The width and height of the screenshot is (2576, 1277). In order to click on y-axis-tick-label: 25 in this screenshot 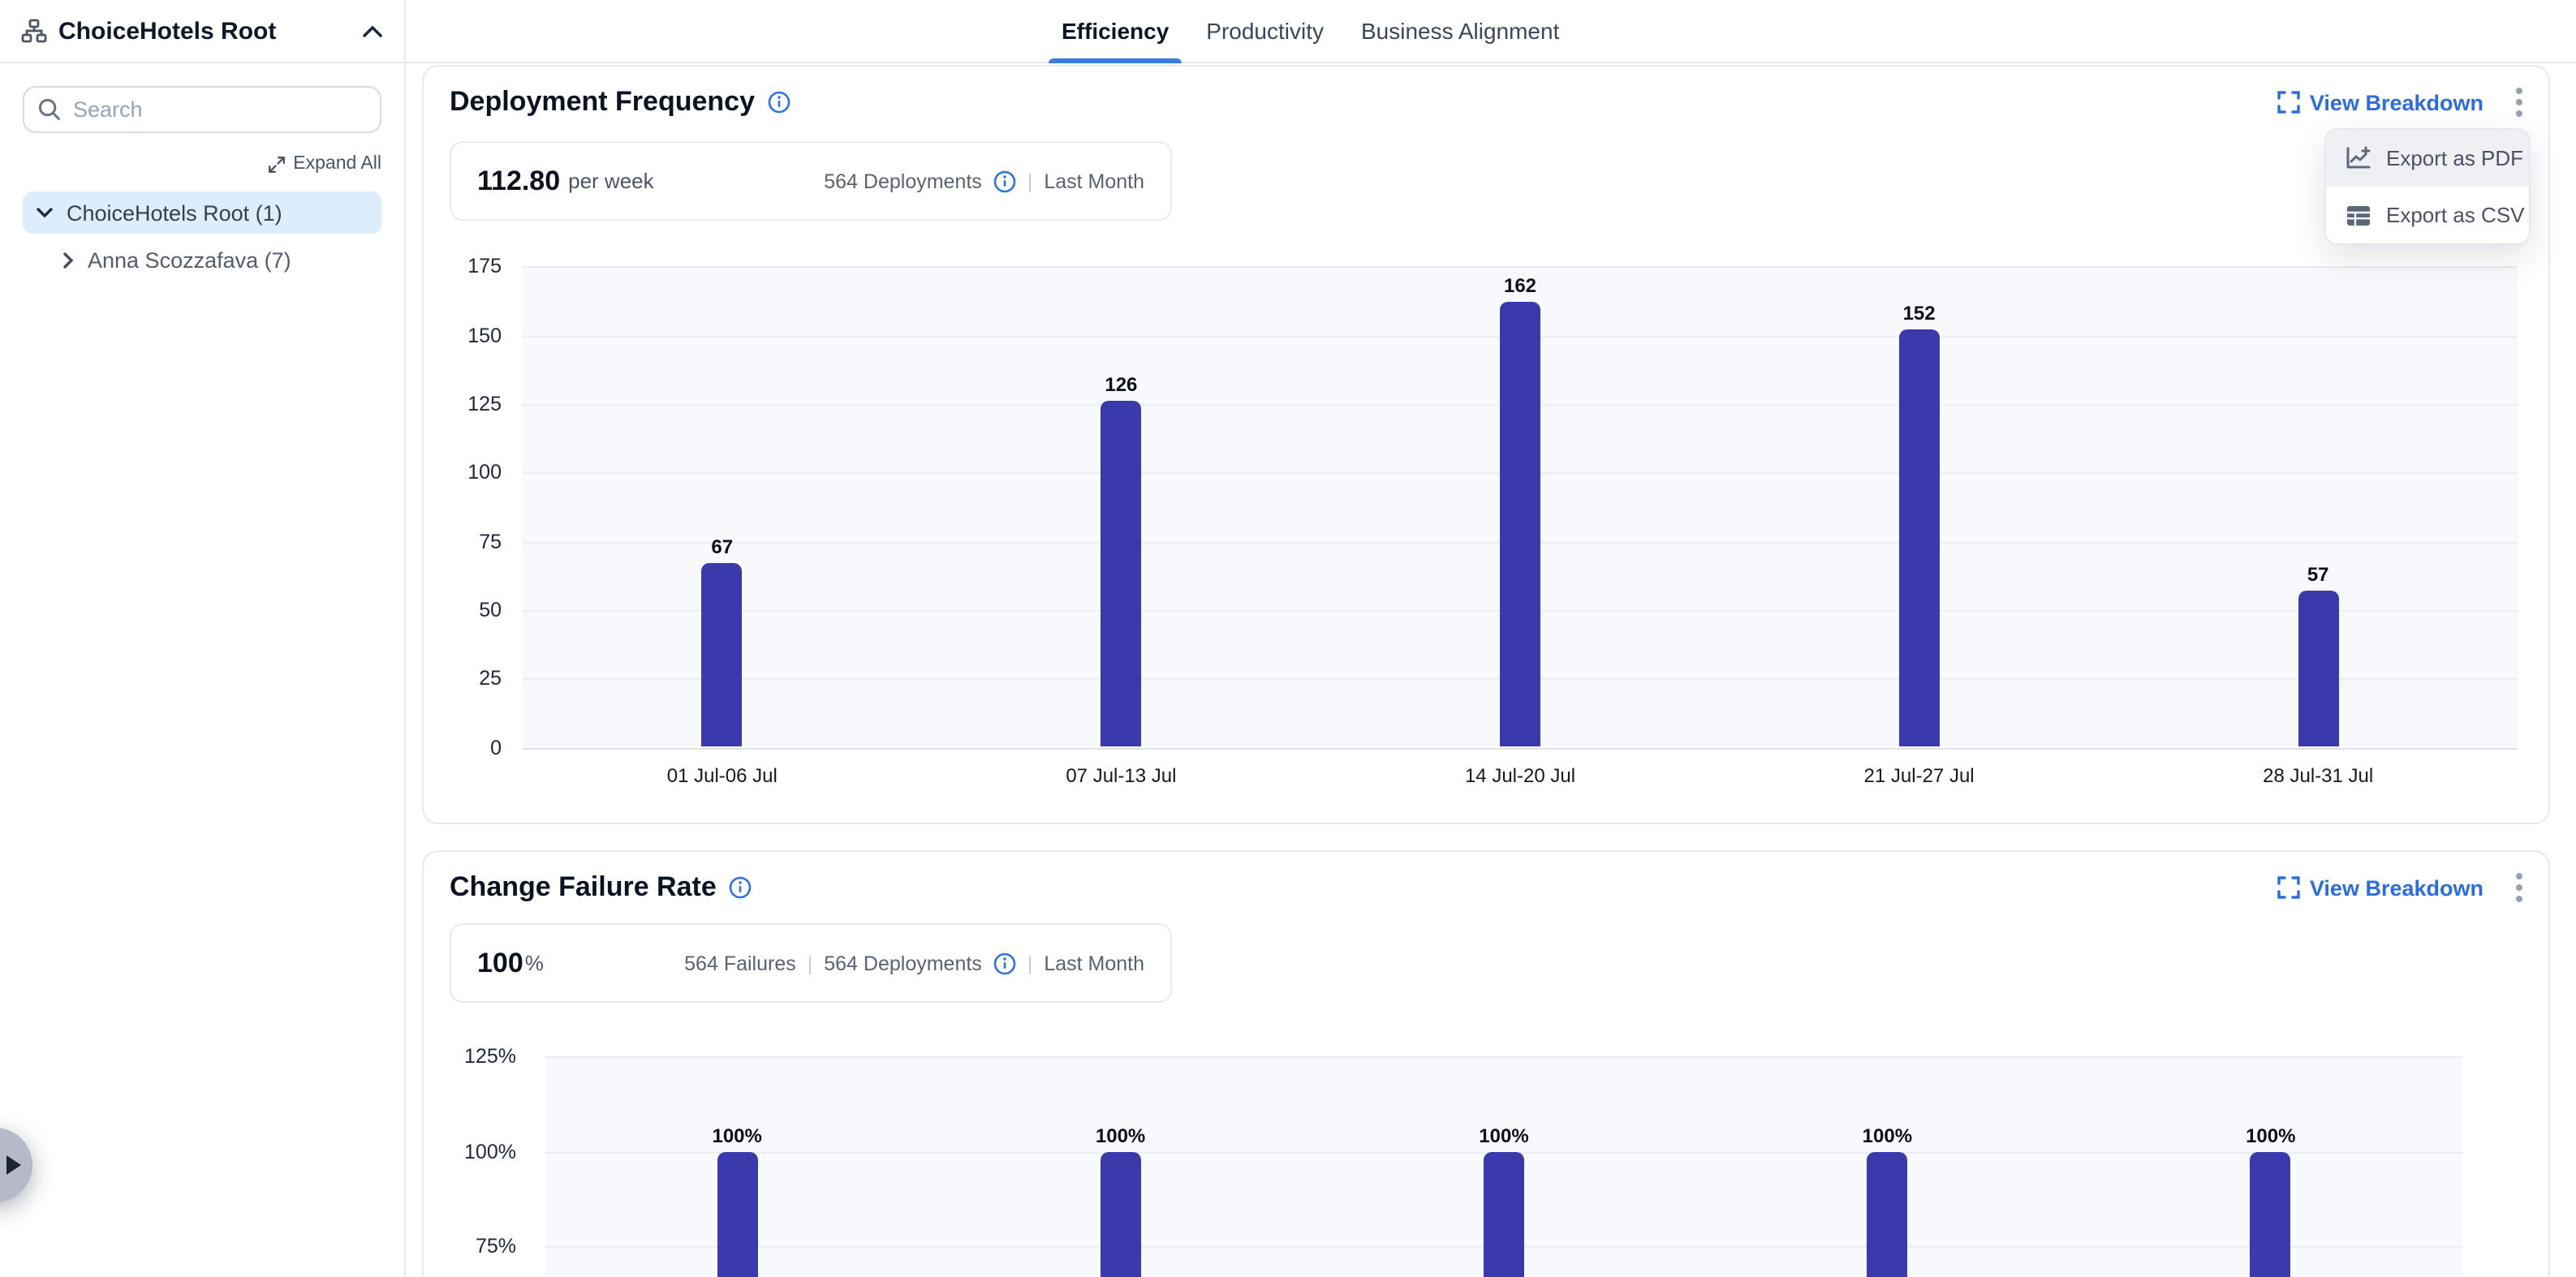, I will do `click(491, 678)`.